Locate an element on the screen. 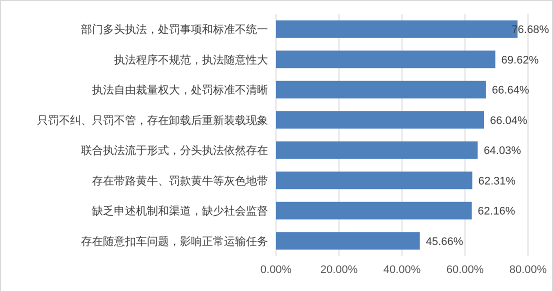 The height and width of the screenshot is (292, 553). y-tick-label: 执法自由裁量权大，处罚标准不清晰 is located at coordinates (180, 90).